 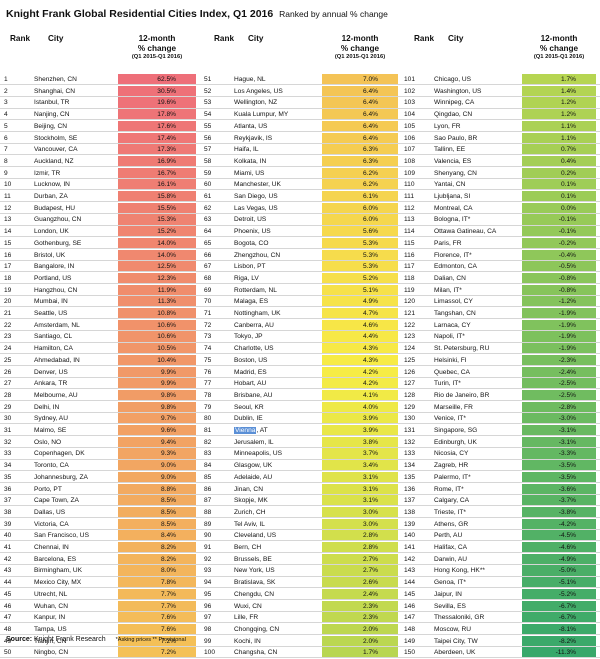 I want to click on rank-cell: 68, so click(x=208, y=278).